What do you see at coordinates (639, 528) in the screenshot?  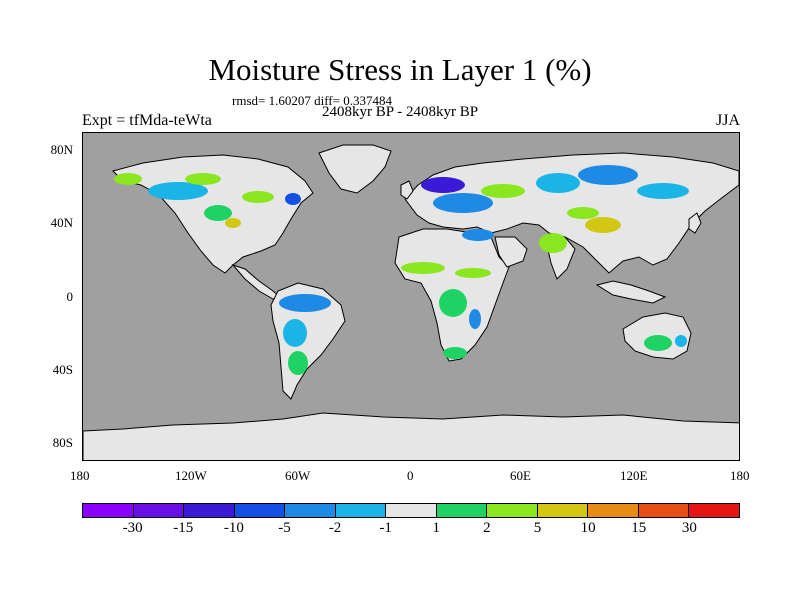 I see `colorbar-label: 15` at bounding box center [639, 528].